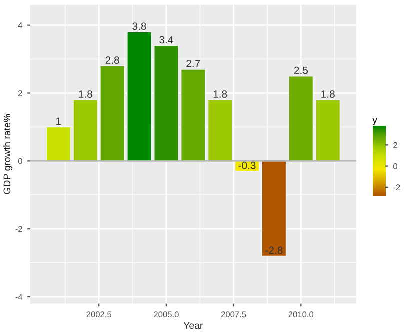 The image size is (405, 332). I want to click on color-bar-label: 2, so click(396, 145).